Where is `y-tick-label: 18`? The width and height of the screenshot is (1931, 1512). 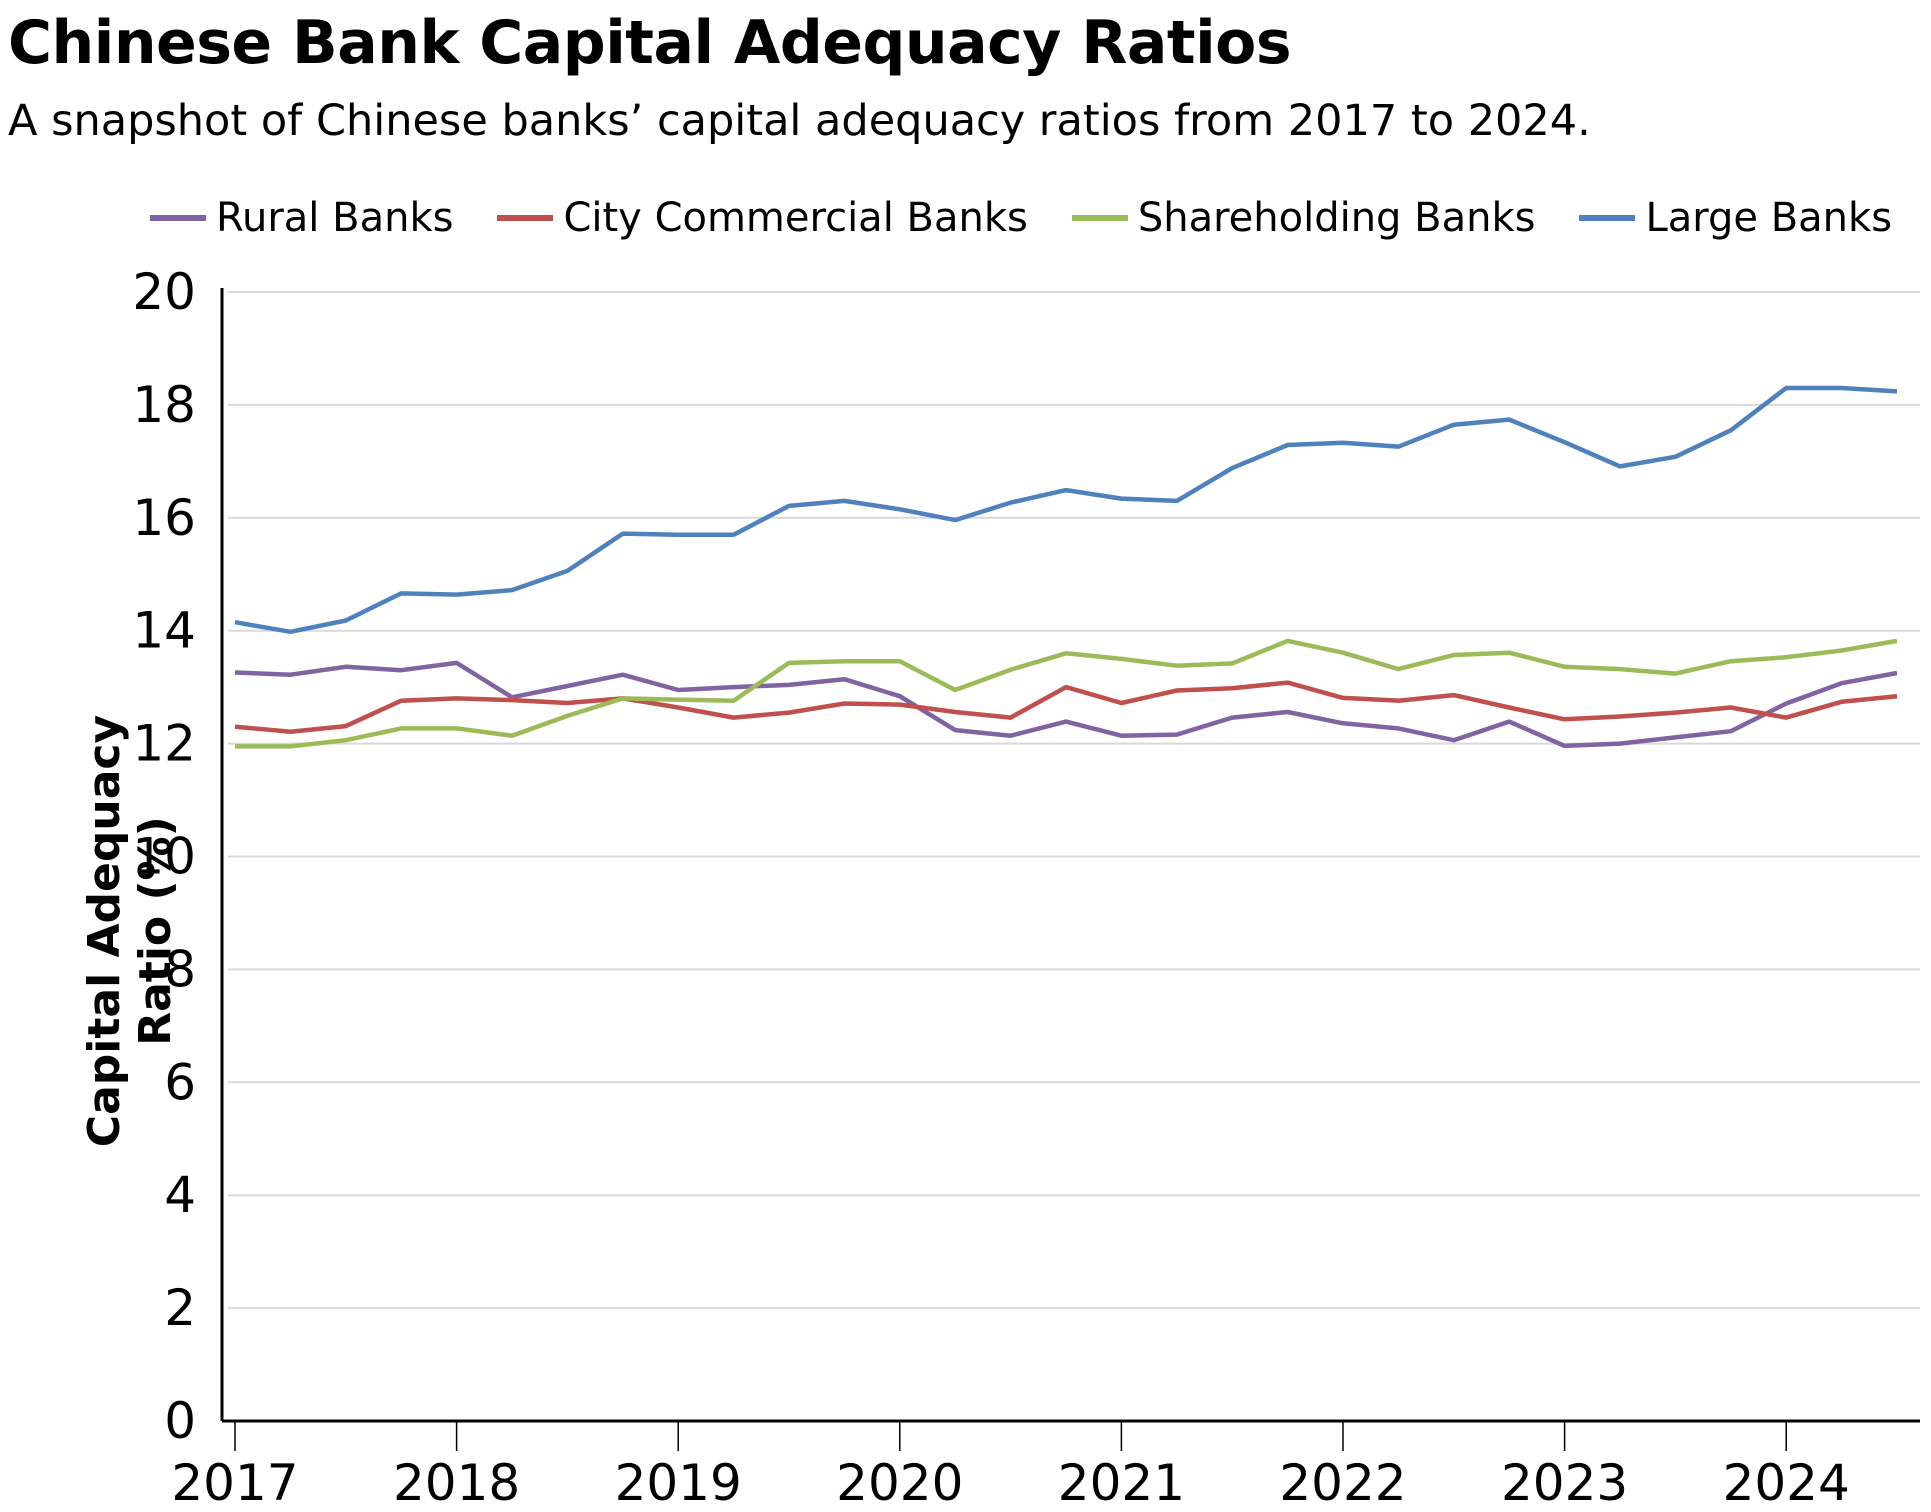 y-tick-label: 18 is located at coordinates (164, 405).